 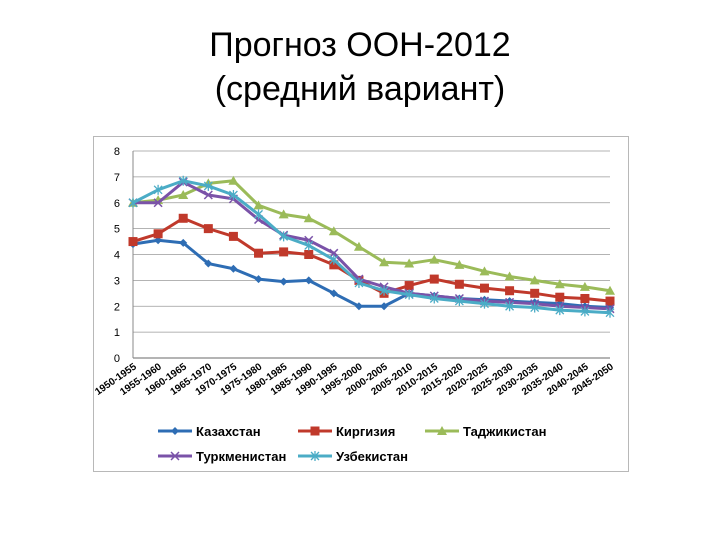 I want to click on series-line, so click(x=371, y=236).